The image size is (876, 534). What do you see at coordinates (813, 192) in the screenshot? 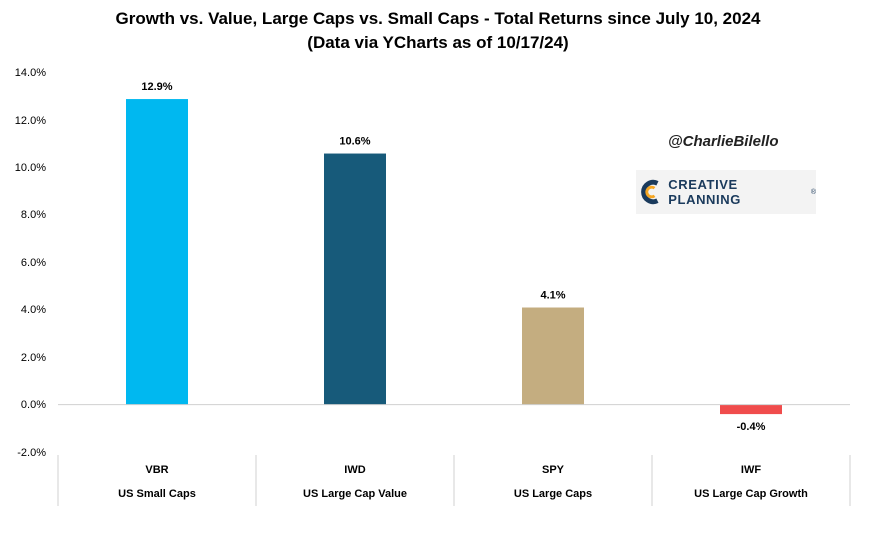
I see `logo-trademark: ®` at bounding box center [813, 192].